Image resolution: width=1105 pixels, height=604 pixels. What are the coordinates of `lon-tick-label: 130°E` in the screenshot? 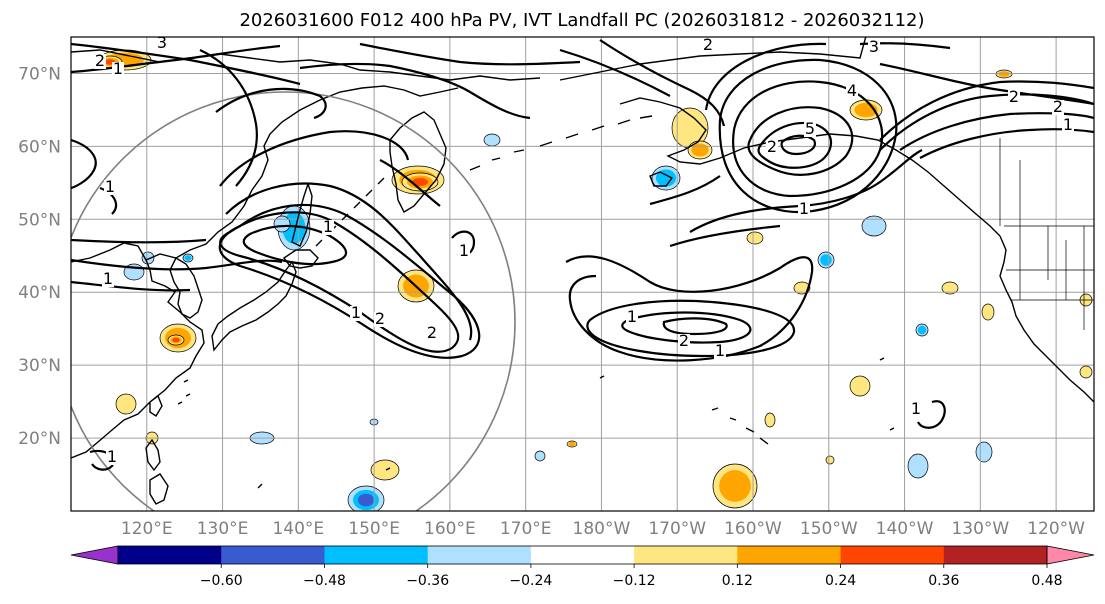 It's located at (223, 529).